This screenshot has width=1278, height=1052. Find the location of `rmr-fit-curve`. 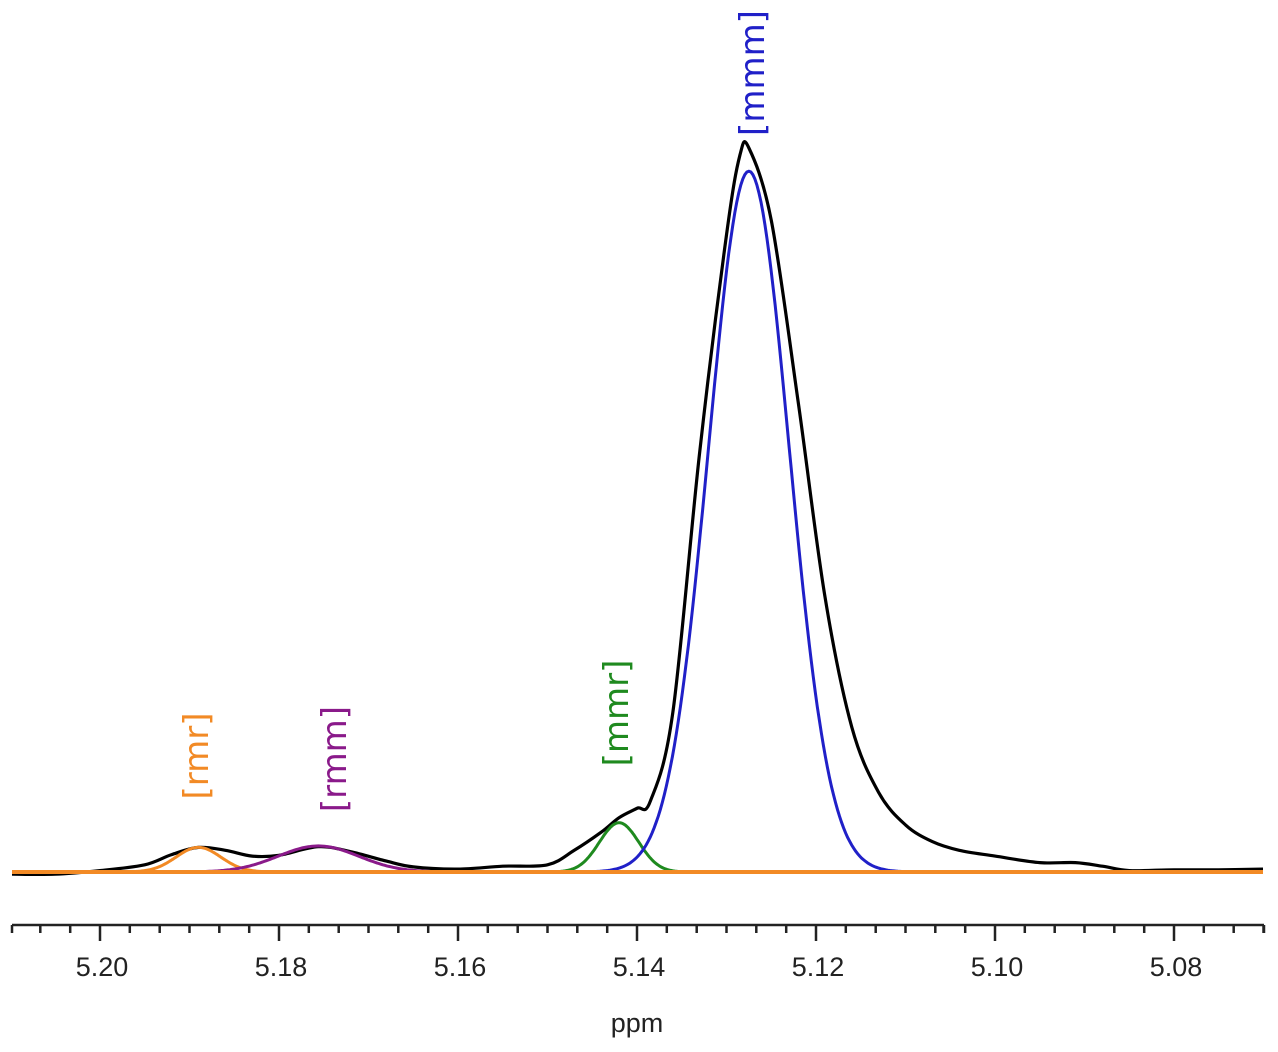

rmr-fit-curve is located at coordinates (198, 859).